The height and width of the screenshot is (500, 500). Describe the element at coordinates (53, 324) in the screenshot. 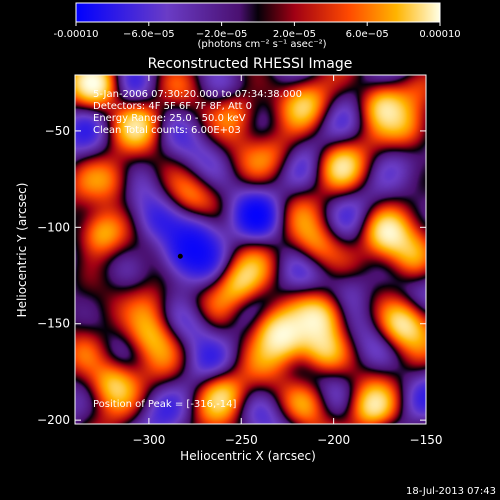

I see `y-tick-label: −150` at that location.